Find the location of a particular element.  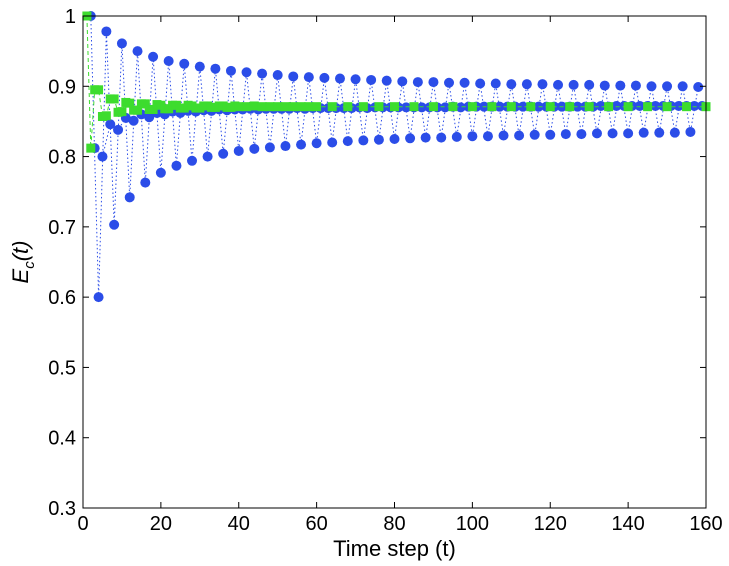

x-tick-label: 0 is located at coordinates (82, 524).